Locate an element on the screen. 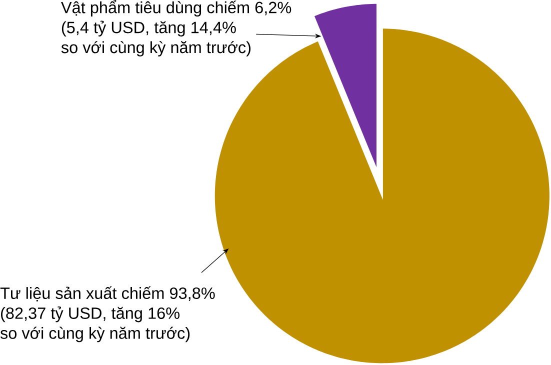 Image resolution: width=551 pixels, height=365 pixels. slice-label: Vật phẩm tiêu dùng chiếm 6,2% is located at coordinates (176, 8).